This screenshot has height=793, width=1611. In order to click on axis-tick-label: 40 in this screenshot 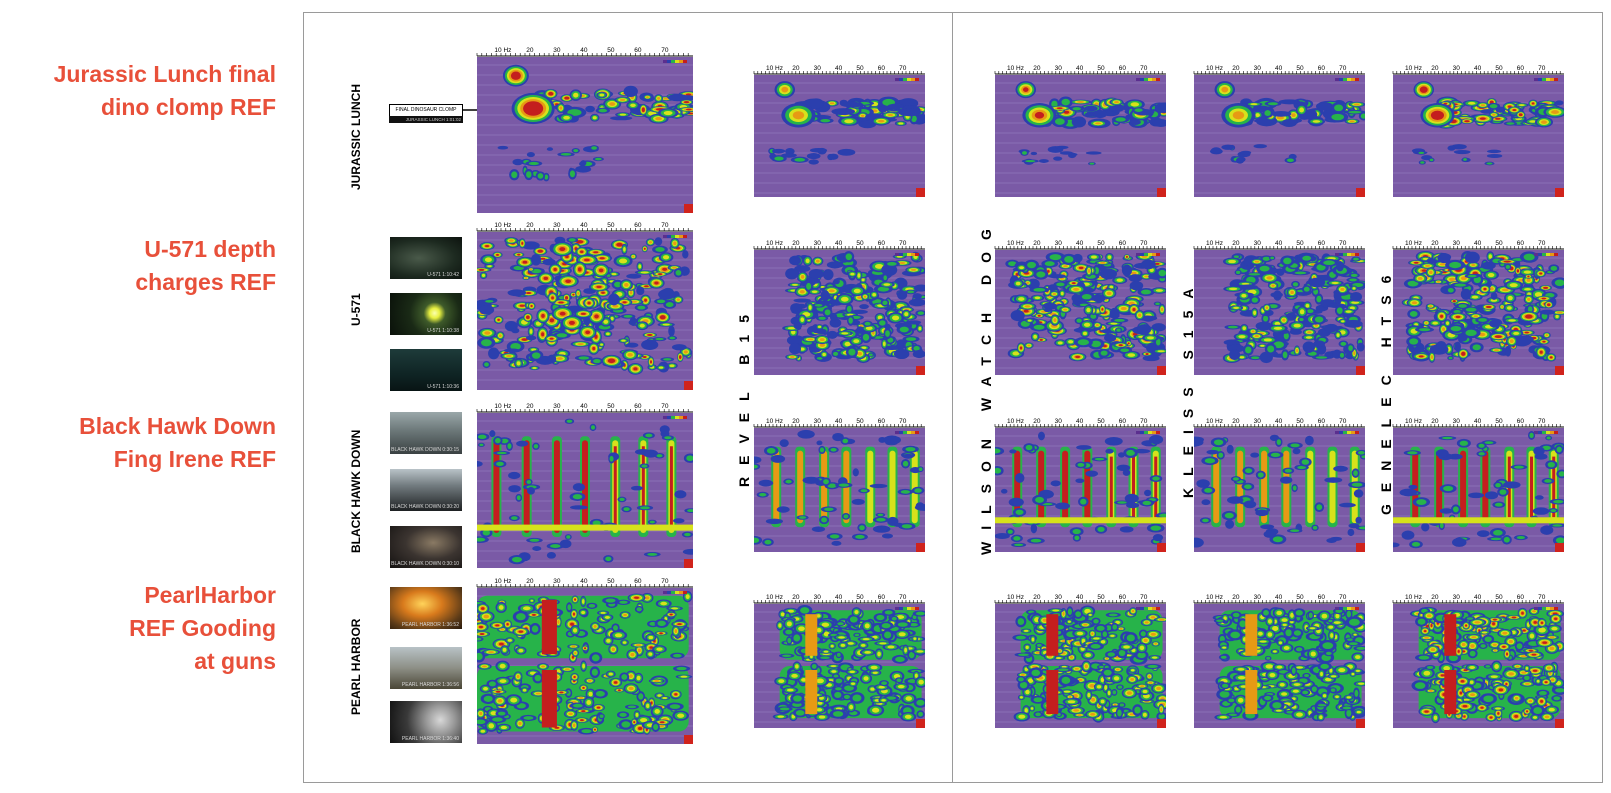, I will do `click(584, 50)`.